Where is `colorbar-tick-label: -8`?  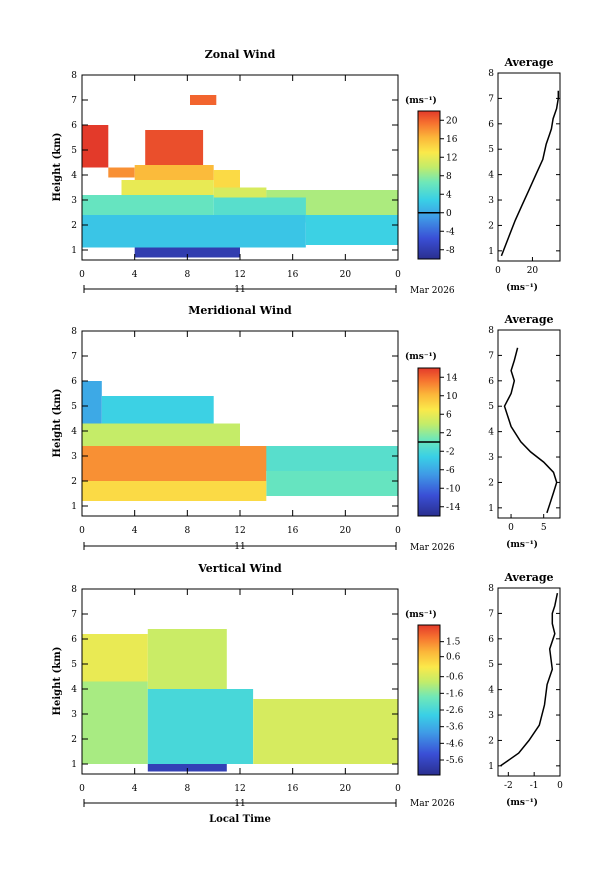 colorbar-tick-label: -8 is located at coordinates (450, 251).